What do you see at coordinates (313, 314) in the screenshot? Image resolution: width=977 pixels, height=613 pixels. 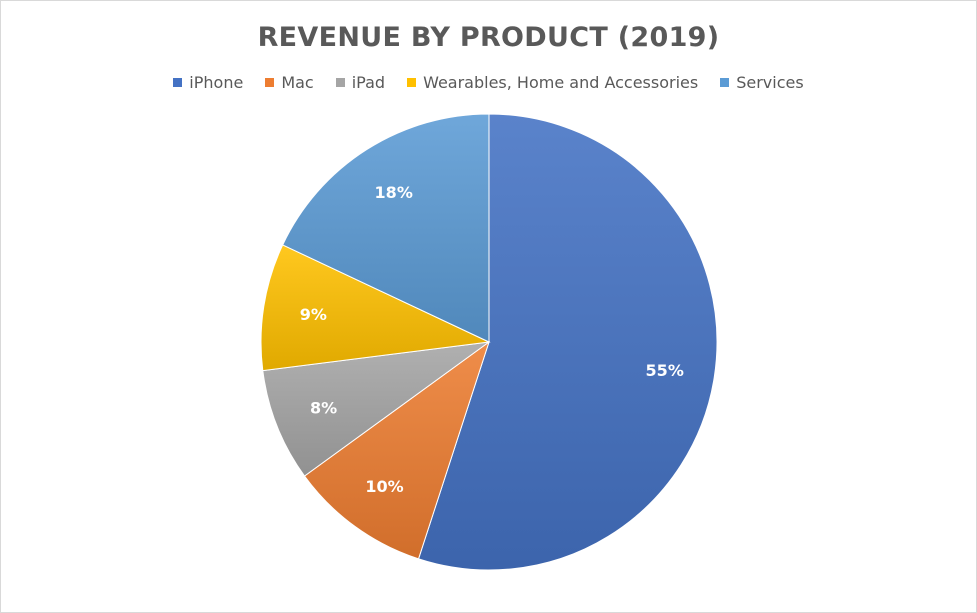 I see `slice-data-label: 9%` at bounding box center [313, 314].